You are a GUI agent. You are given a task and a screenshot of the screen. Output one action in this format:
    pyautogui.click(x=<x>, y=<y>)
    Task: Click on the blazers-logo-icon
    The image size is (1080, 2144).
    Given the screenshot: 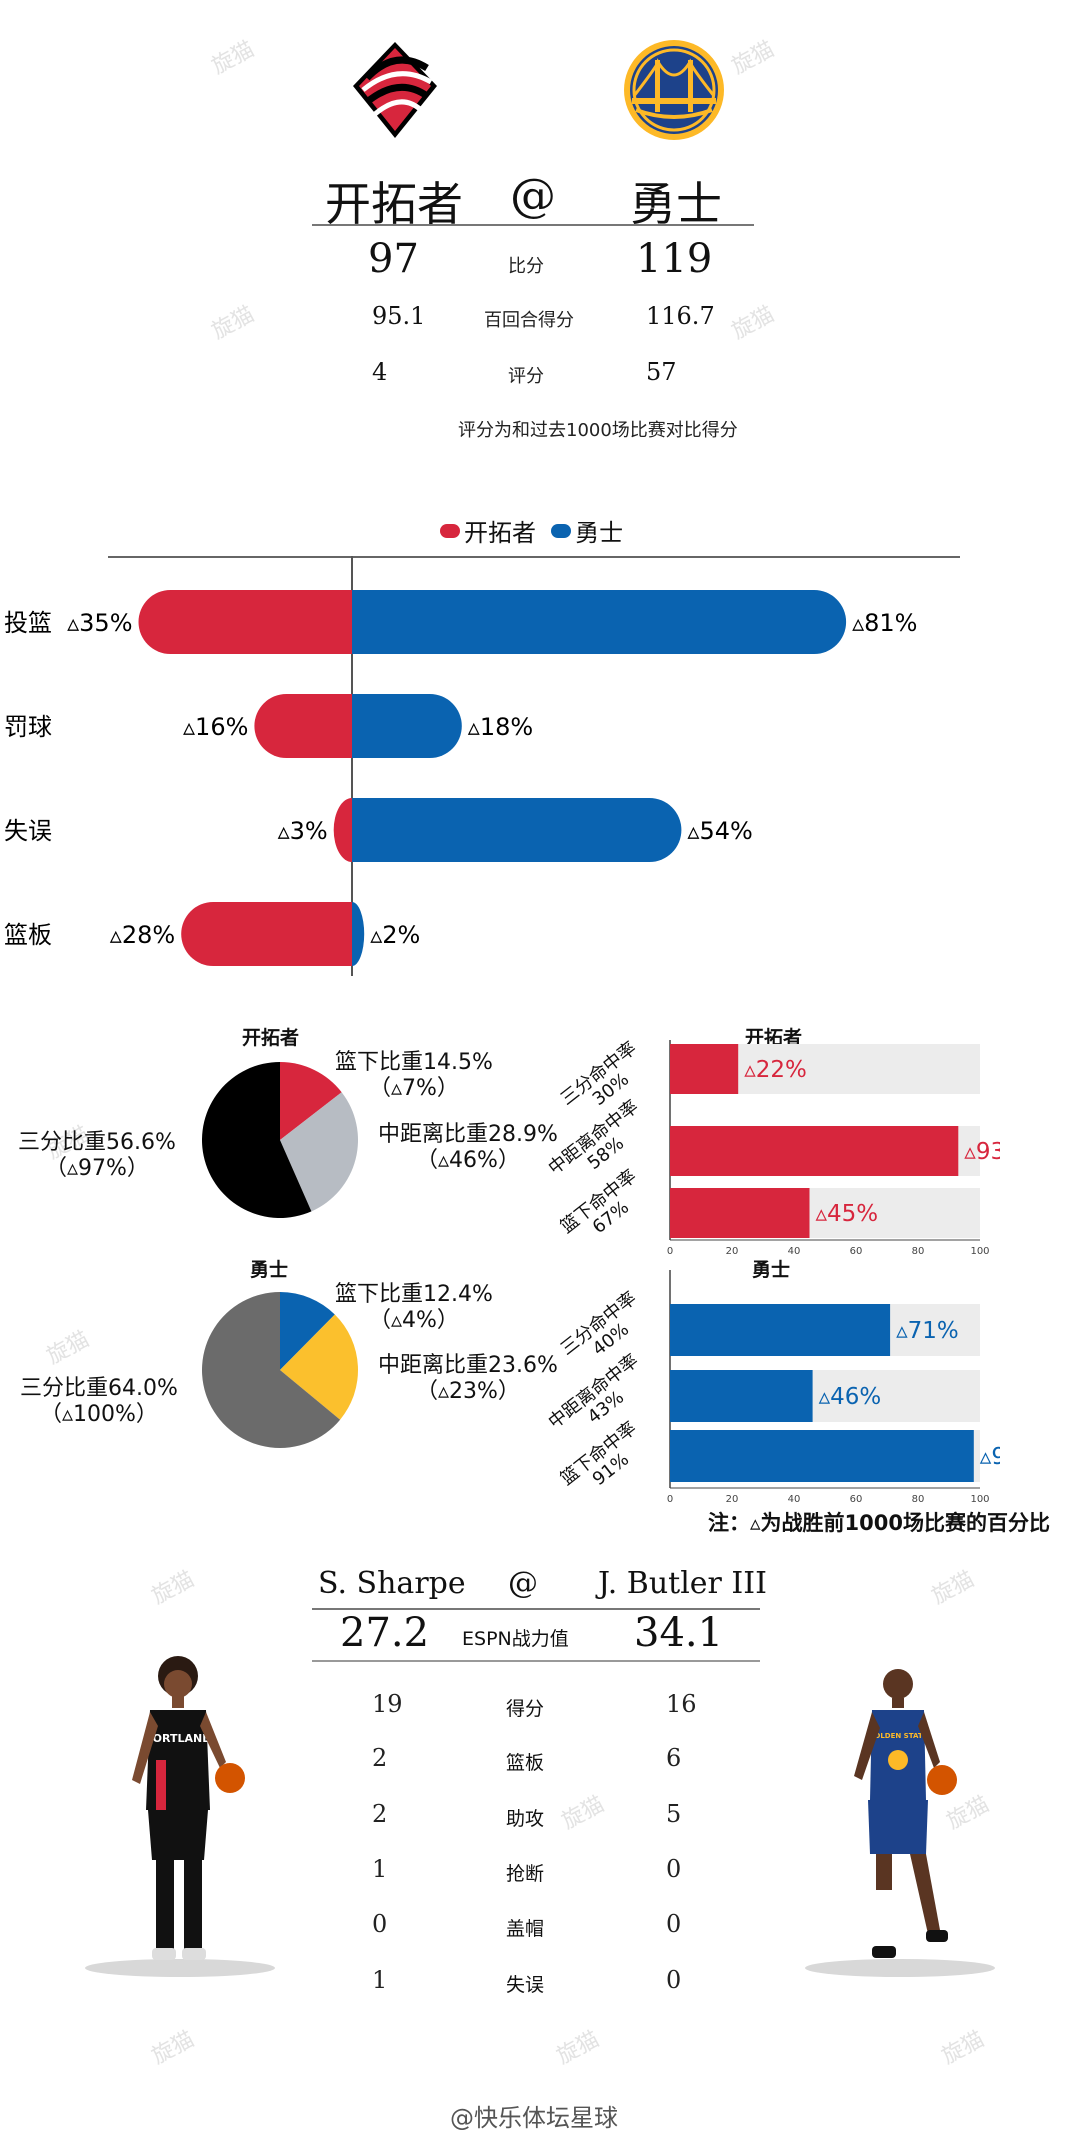 What is the action you would take?
    pyautogui.click(x=395, y=90)
    